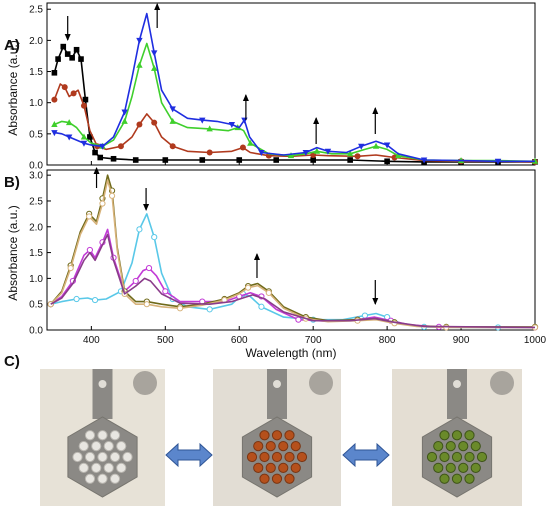  Describe the element at coordinates (36, 103) in the screenshot. I see `y-tick-label: 1.0` at that location.